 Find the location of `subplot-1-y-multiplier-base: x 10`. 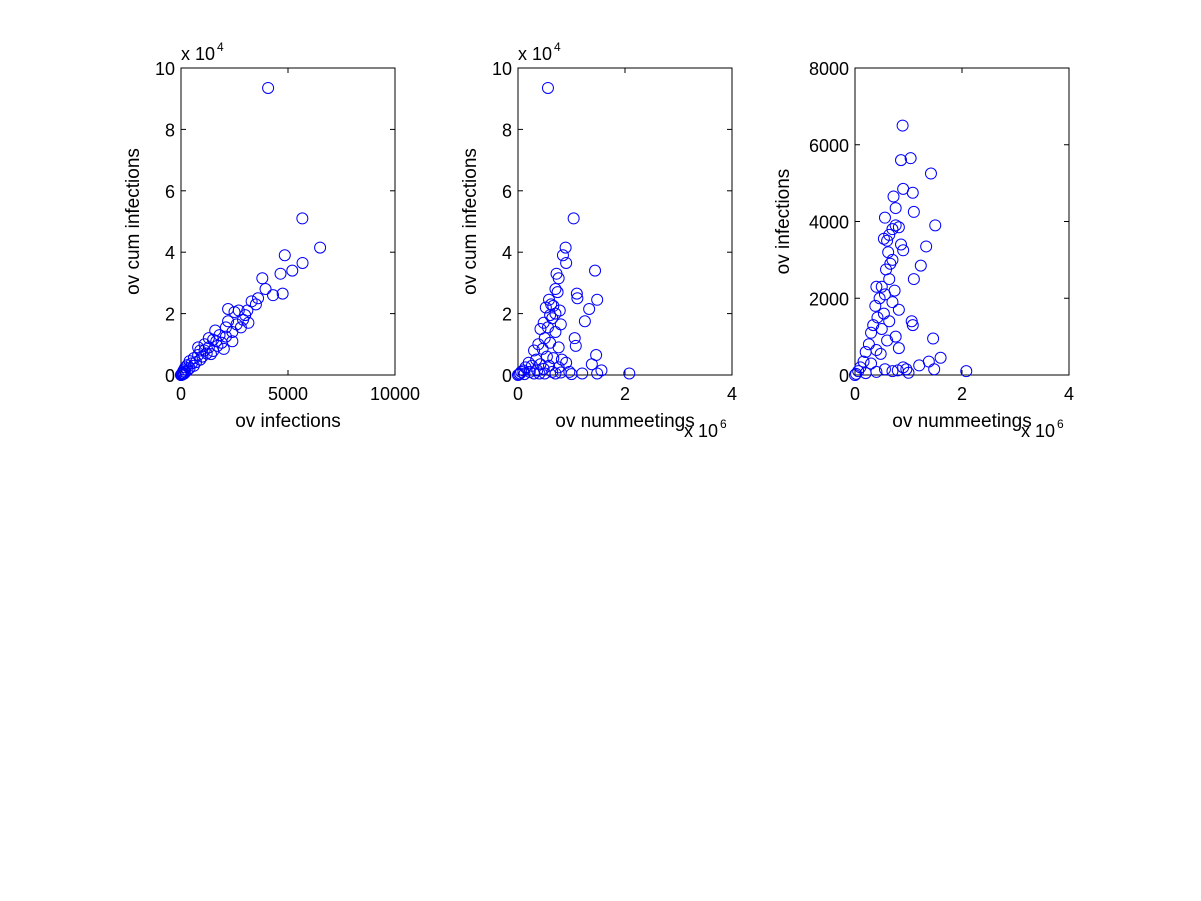

subplot-1-y-multiplier-base: x 10 is located at coordinates (198, 54).